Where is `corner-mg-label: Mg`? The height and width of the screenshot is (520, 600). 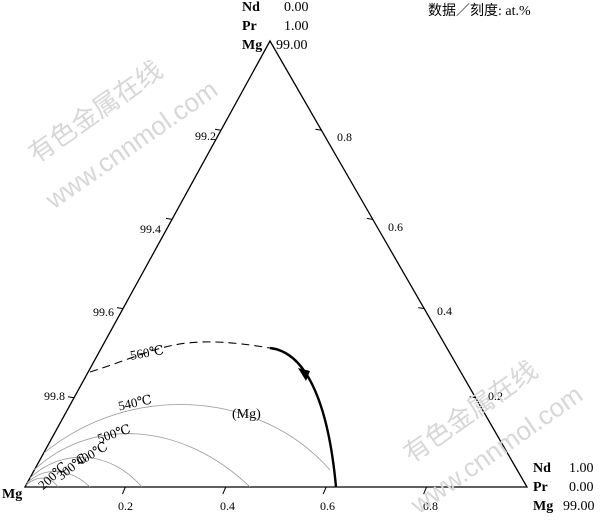 corner-mg-label: Mg is located at coordinates (12, 494).